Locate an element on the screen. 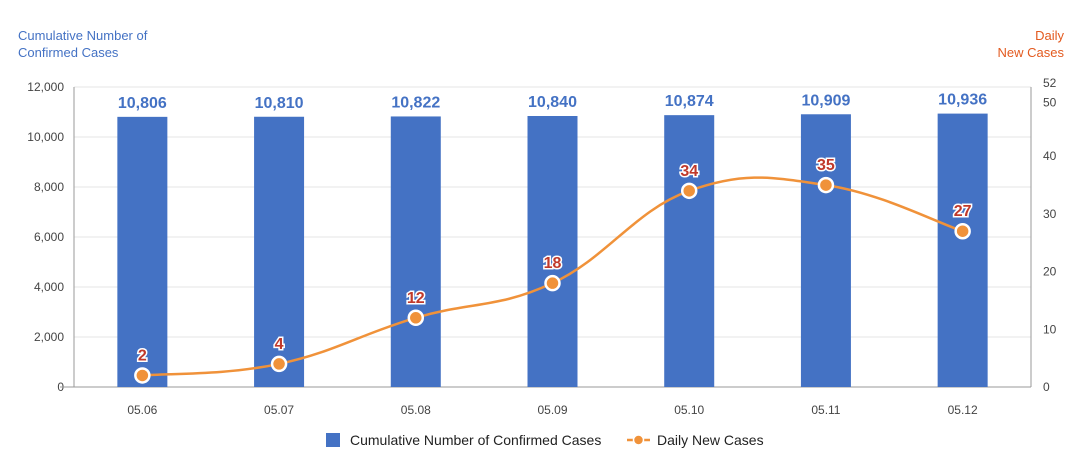 The width and height of the screenshot is (1080, 464). left-tick-label: 2,000 is located at coordinates (49, 337).